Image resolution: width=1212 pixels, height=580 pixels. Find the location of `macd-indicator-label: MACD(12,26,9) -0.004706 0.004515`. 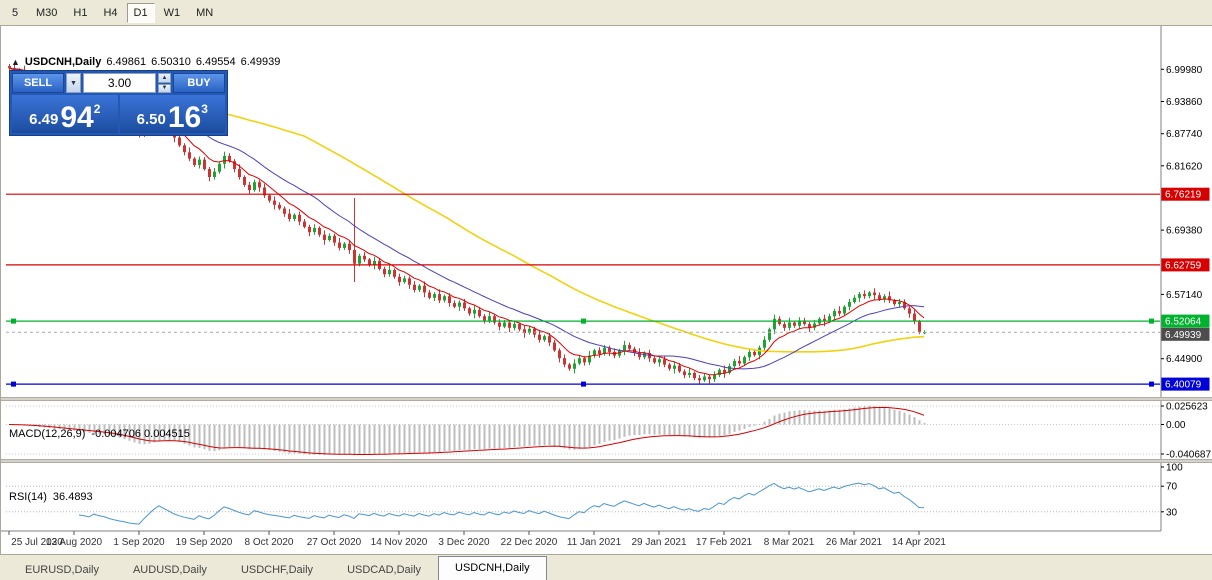

macd-indicator-label: MACD(12,26,9) -0.004706 0.004515 is located at coordinates (99, 434).